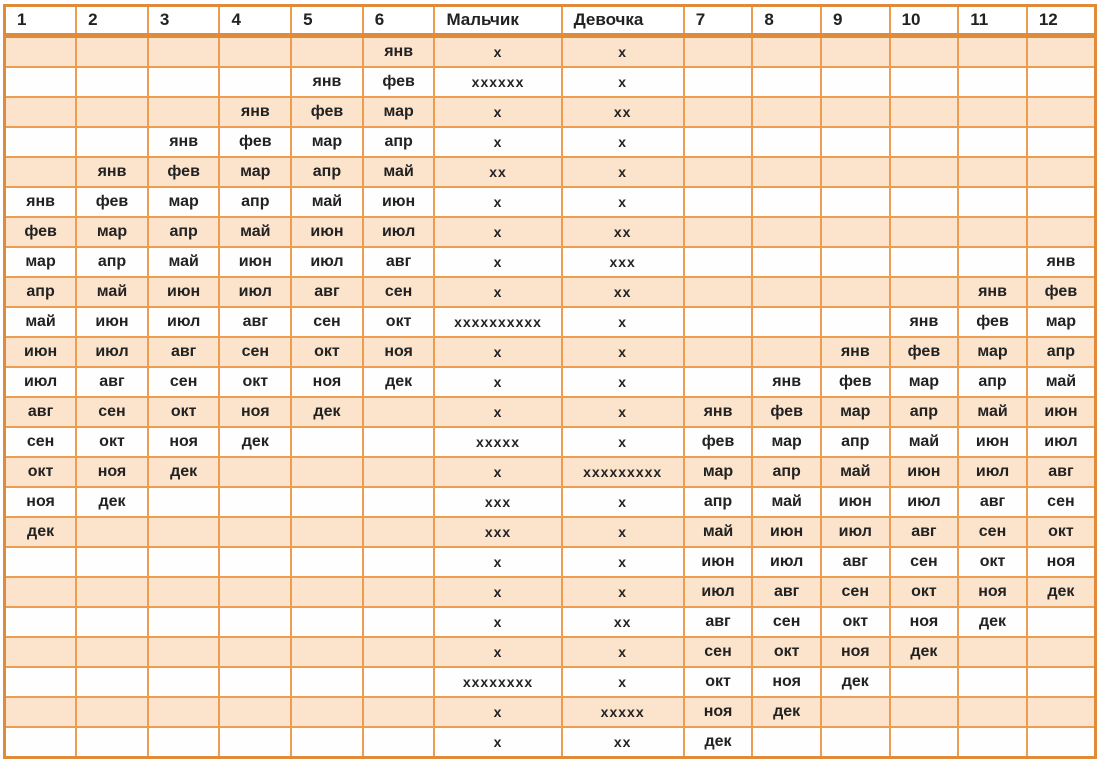 Image resolution: width=1100 pixels, height=766 pixels. What do you see at coordinates (550, 742) in the screenshot?
I see `table-row: х хх дек` at bounding box center [550, 742].